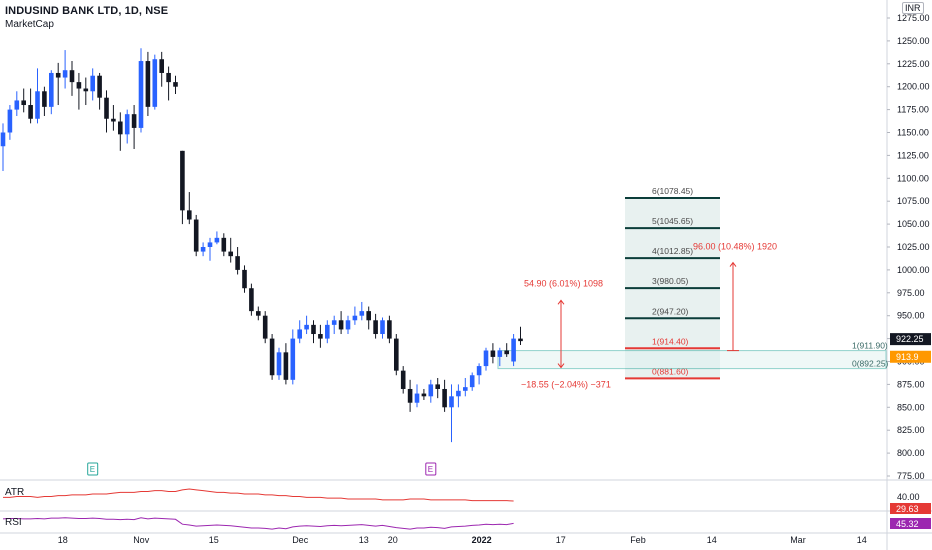  I want to click on price-tag-current, so click(910, 356).